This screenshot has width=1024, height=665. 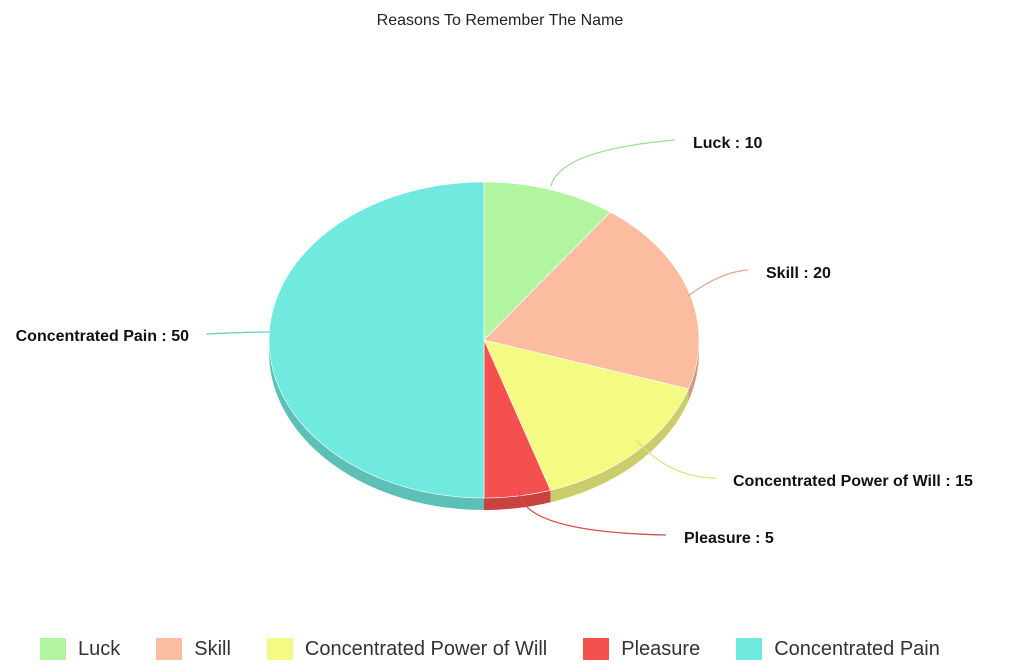 I want to click on data-label-concentrated-pain: Concentrated Pain : 50, so click(x=102, y=336).